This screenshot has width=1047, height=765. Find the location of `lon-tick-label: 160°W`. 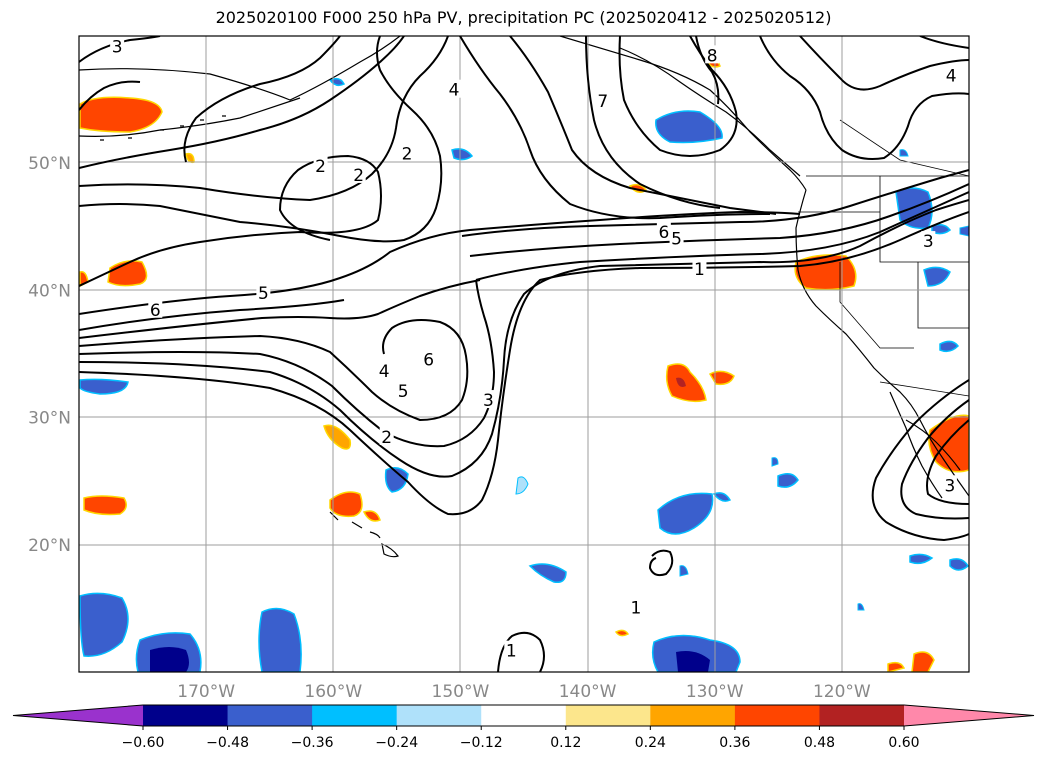

lon-tick-label: 160°W is located at coordinates (333, 692).